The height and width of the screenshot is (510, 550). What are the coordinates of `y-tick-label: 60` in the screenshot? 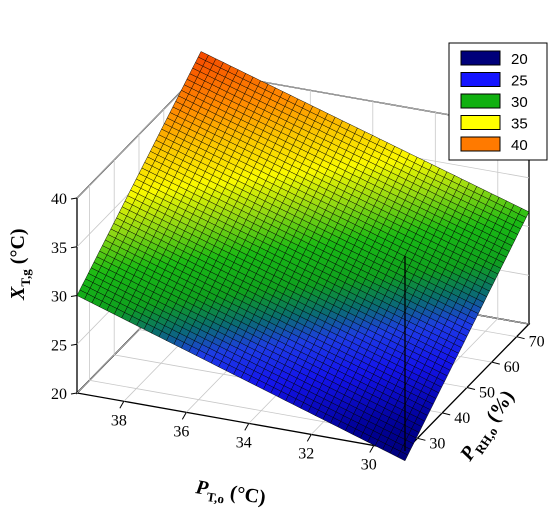 It's located at (512, 367).